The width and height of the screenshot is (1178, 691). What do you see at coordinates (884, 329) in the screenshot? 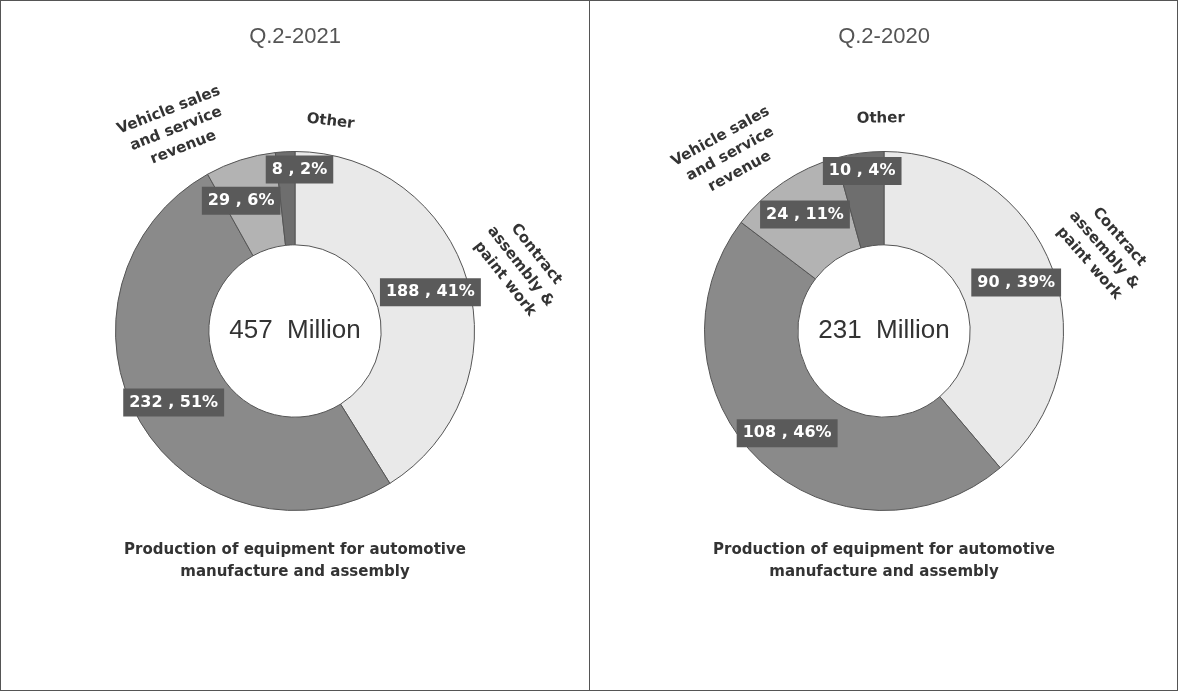
I see `text: 231 Million` at bounding box center [884, 329].